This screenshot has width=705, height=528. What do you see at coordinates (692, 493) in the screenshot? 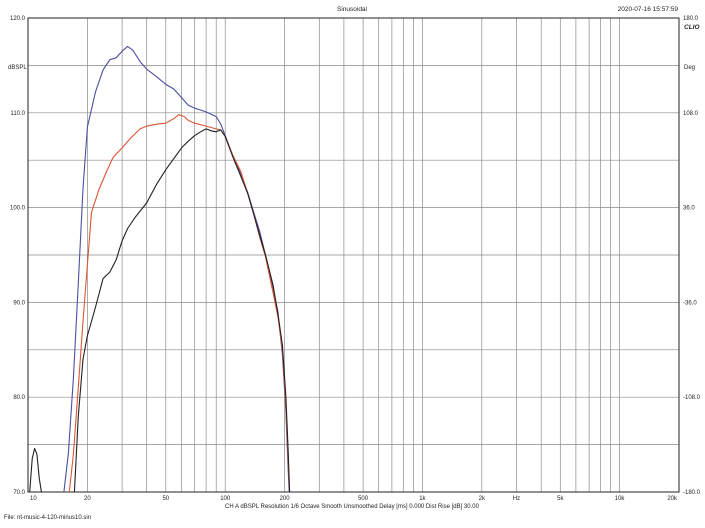
I see `y2-tick-label: -180.0` at bounding box center [692, 493].